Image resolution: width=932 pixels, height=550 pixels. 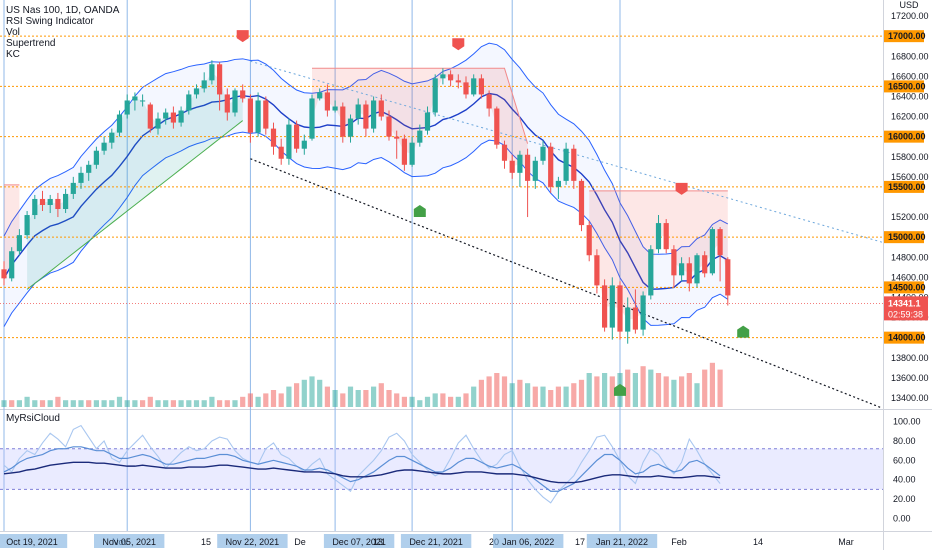 What do you see at coordinates (906, 308) in the screenshot?
I see `current-price-badge-bg` at bounding box center [906, 308].